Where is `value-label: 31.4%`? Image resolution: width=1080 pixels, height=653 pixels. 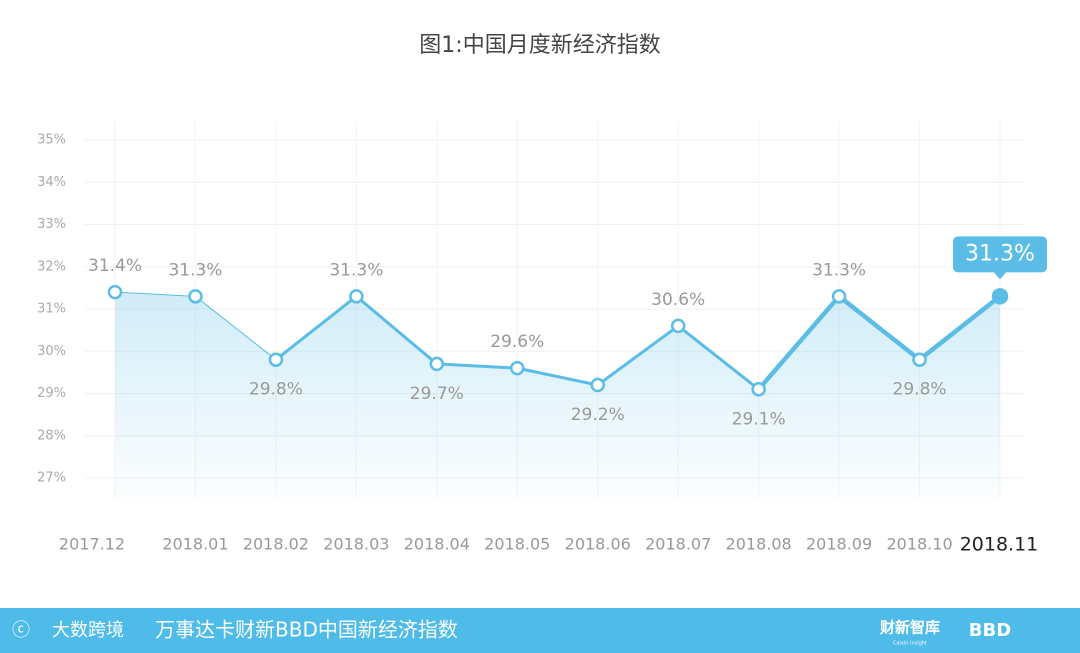
value-label: 31.4% is located at coordinates (115, 266).